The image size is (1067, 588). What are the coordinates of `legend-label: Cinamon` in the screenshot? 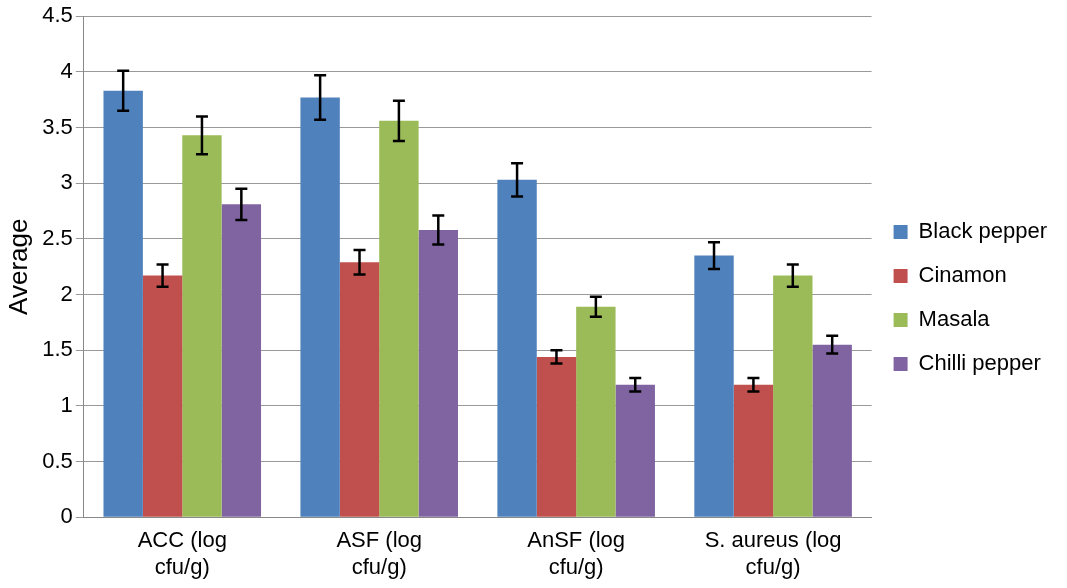 It's located at (962, 275).